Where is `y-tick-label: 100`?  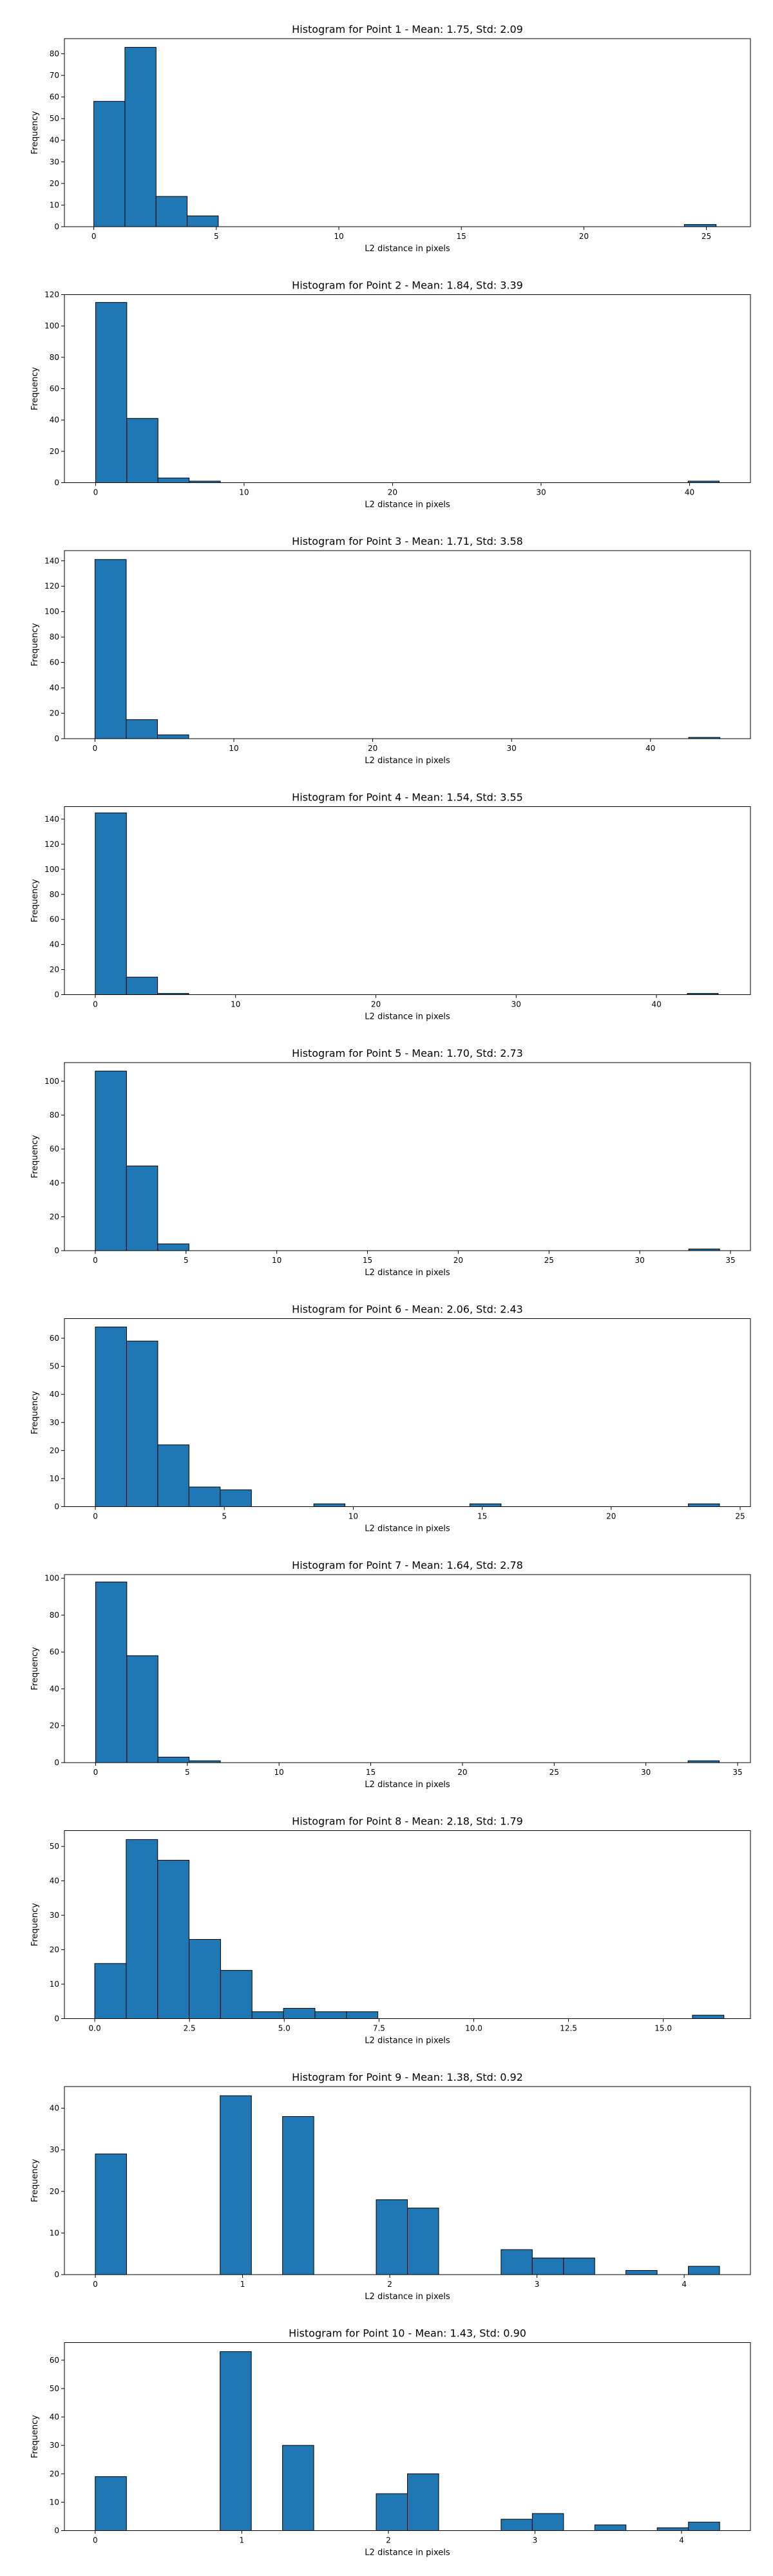
y-tick-label: 100 is located at coordinates (52, 1578).